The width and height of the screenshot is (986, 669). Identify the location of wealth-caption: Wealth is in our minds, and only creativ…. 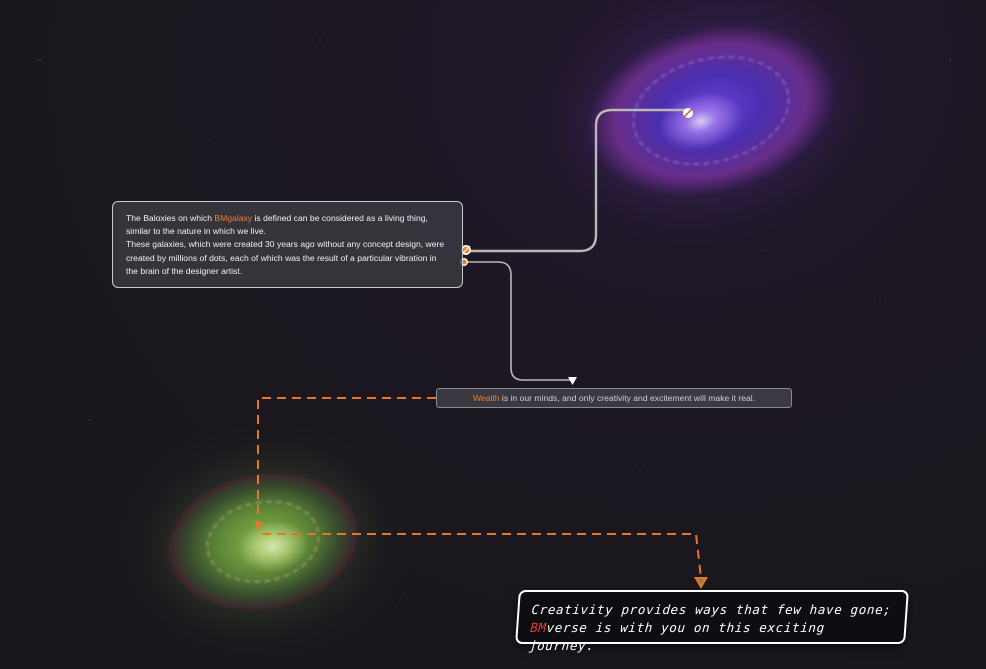
(614, 398).